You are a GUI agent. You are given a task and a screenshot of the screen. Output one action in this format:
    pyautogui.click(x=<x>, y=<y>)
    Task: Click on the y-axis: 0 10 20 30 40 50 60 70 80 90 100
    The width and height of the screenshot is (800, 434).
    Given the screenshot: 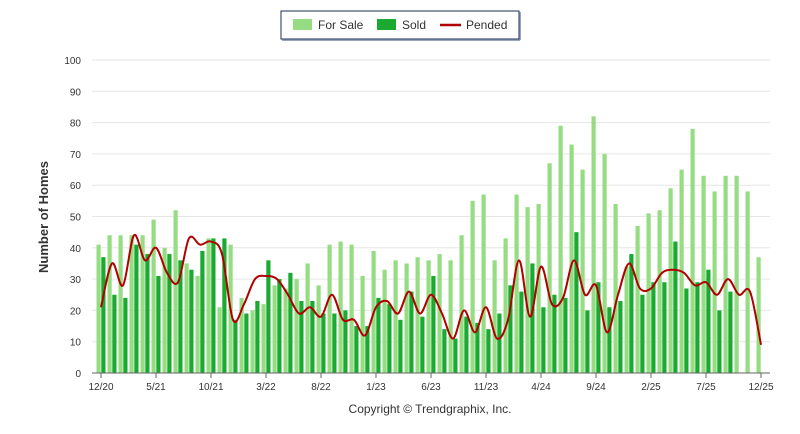 What is the action you would take?
    pyautogui.click(x=72, y=218)
    